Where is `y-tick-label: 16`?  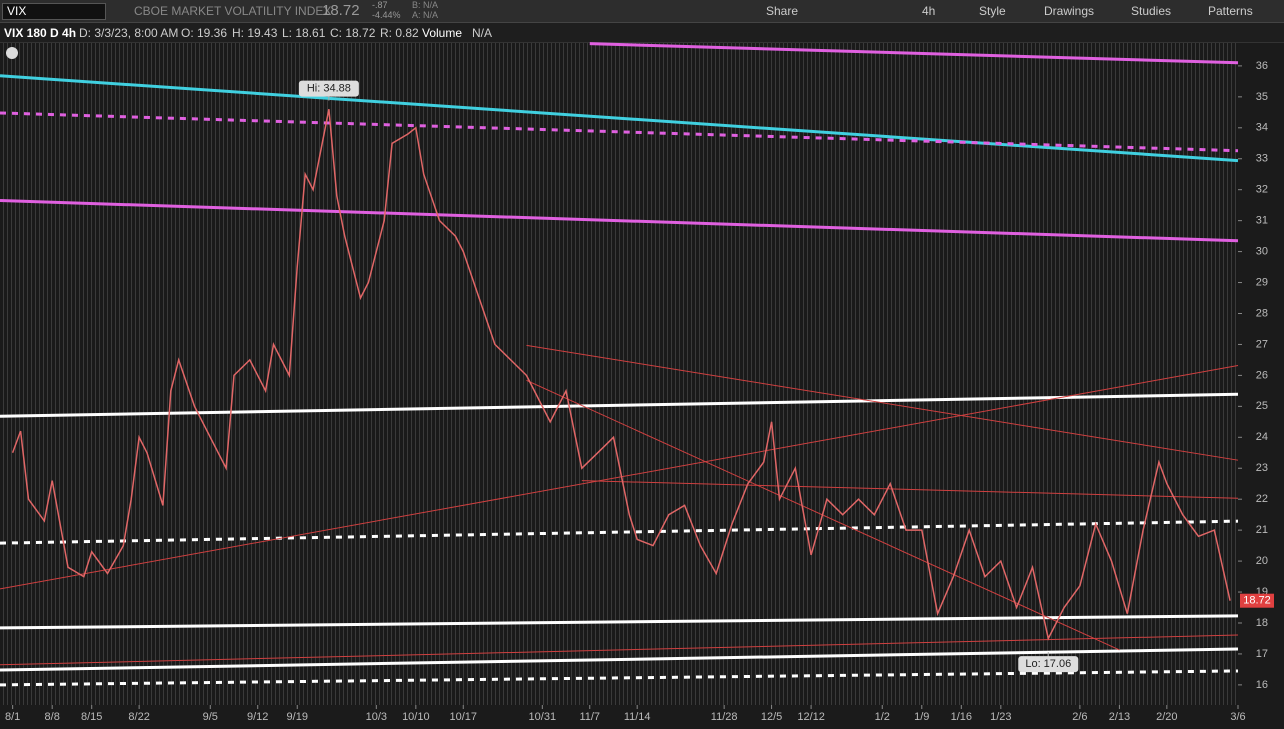 y-tick-label: 16 is located at coordinates (1262, 685).